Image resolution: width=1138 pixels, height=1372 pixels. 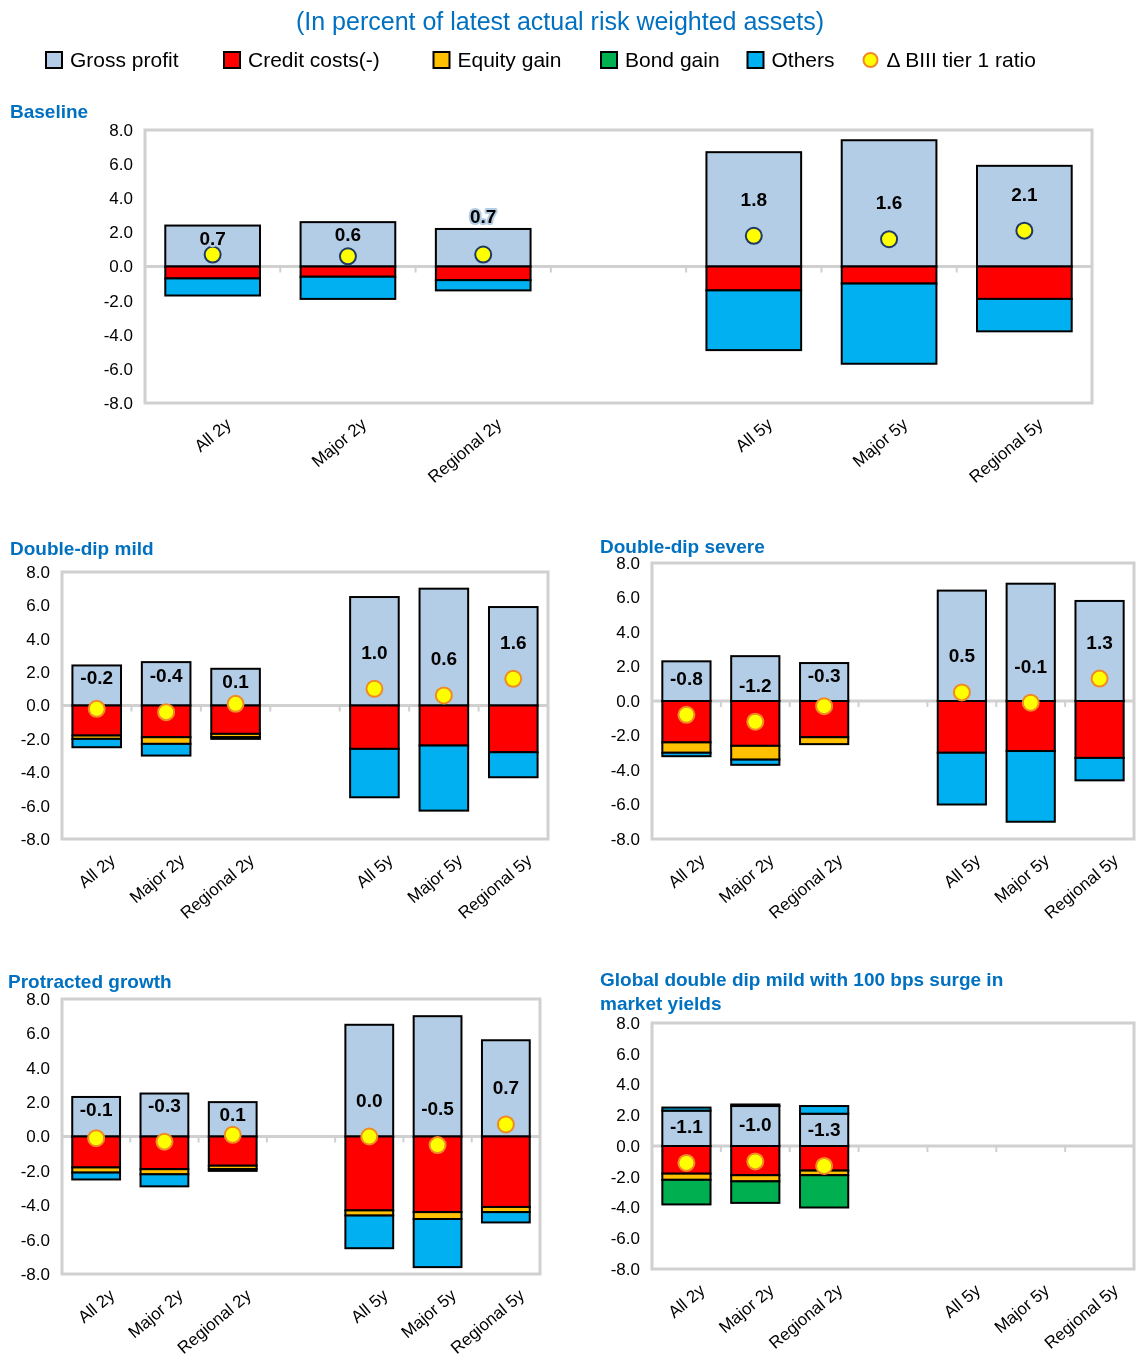 I want to click on legend-label: Equity gain, so click(x=509, y=60).